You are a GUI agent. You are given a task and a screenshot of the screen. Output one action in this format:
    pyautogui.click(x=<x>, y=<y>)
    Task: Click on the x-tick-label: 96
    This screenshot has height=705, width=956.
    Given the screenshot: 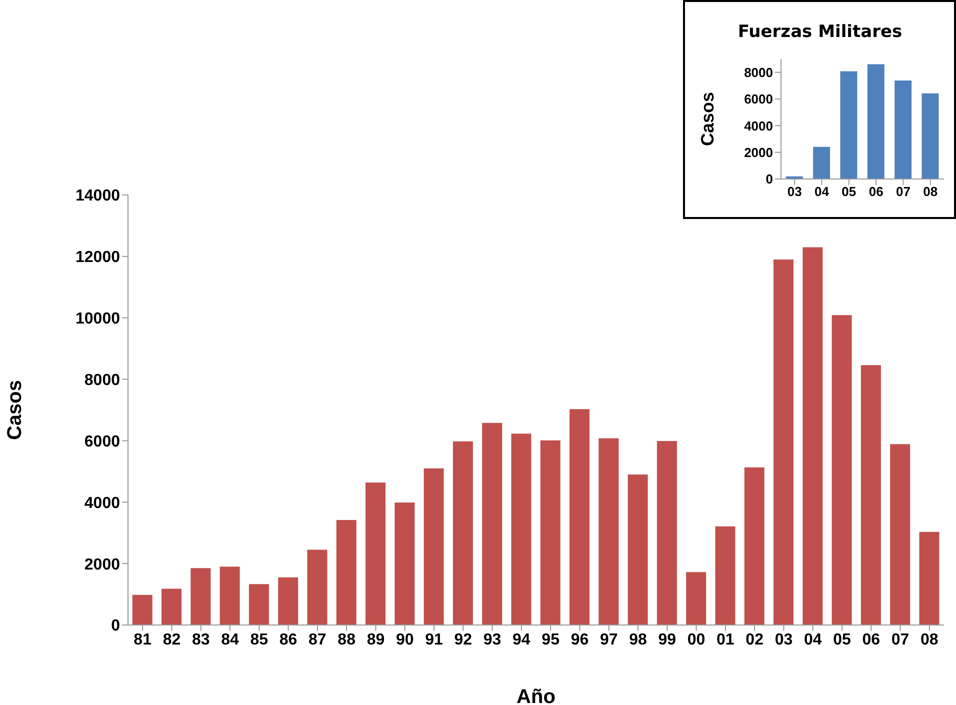 What is the action you would take?
    pyautogui.click(x=579, y=639)
    